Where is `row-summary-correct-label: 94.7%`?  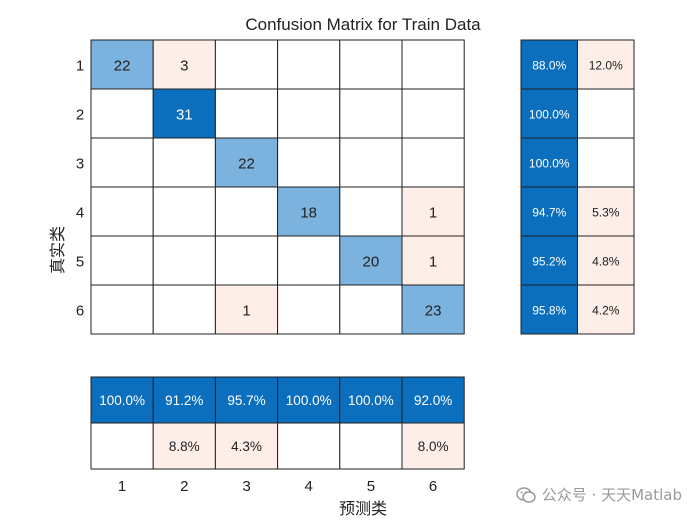
row-summary-correct-label: 94.7% is located at coordinates (549, 213).